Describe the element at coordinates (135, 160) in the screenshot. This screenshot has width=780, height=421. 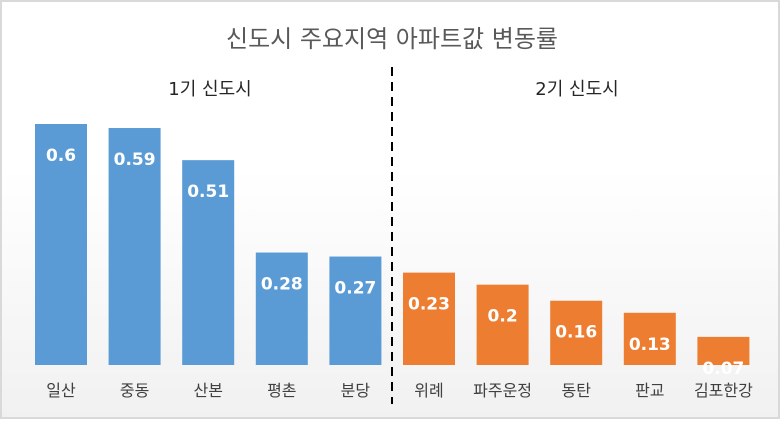
I see `data-label: 0.59` at that location.